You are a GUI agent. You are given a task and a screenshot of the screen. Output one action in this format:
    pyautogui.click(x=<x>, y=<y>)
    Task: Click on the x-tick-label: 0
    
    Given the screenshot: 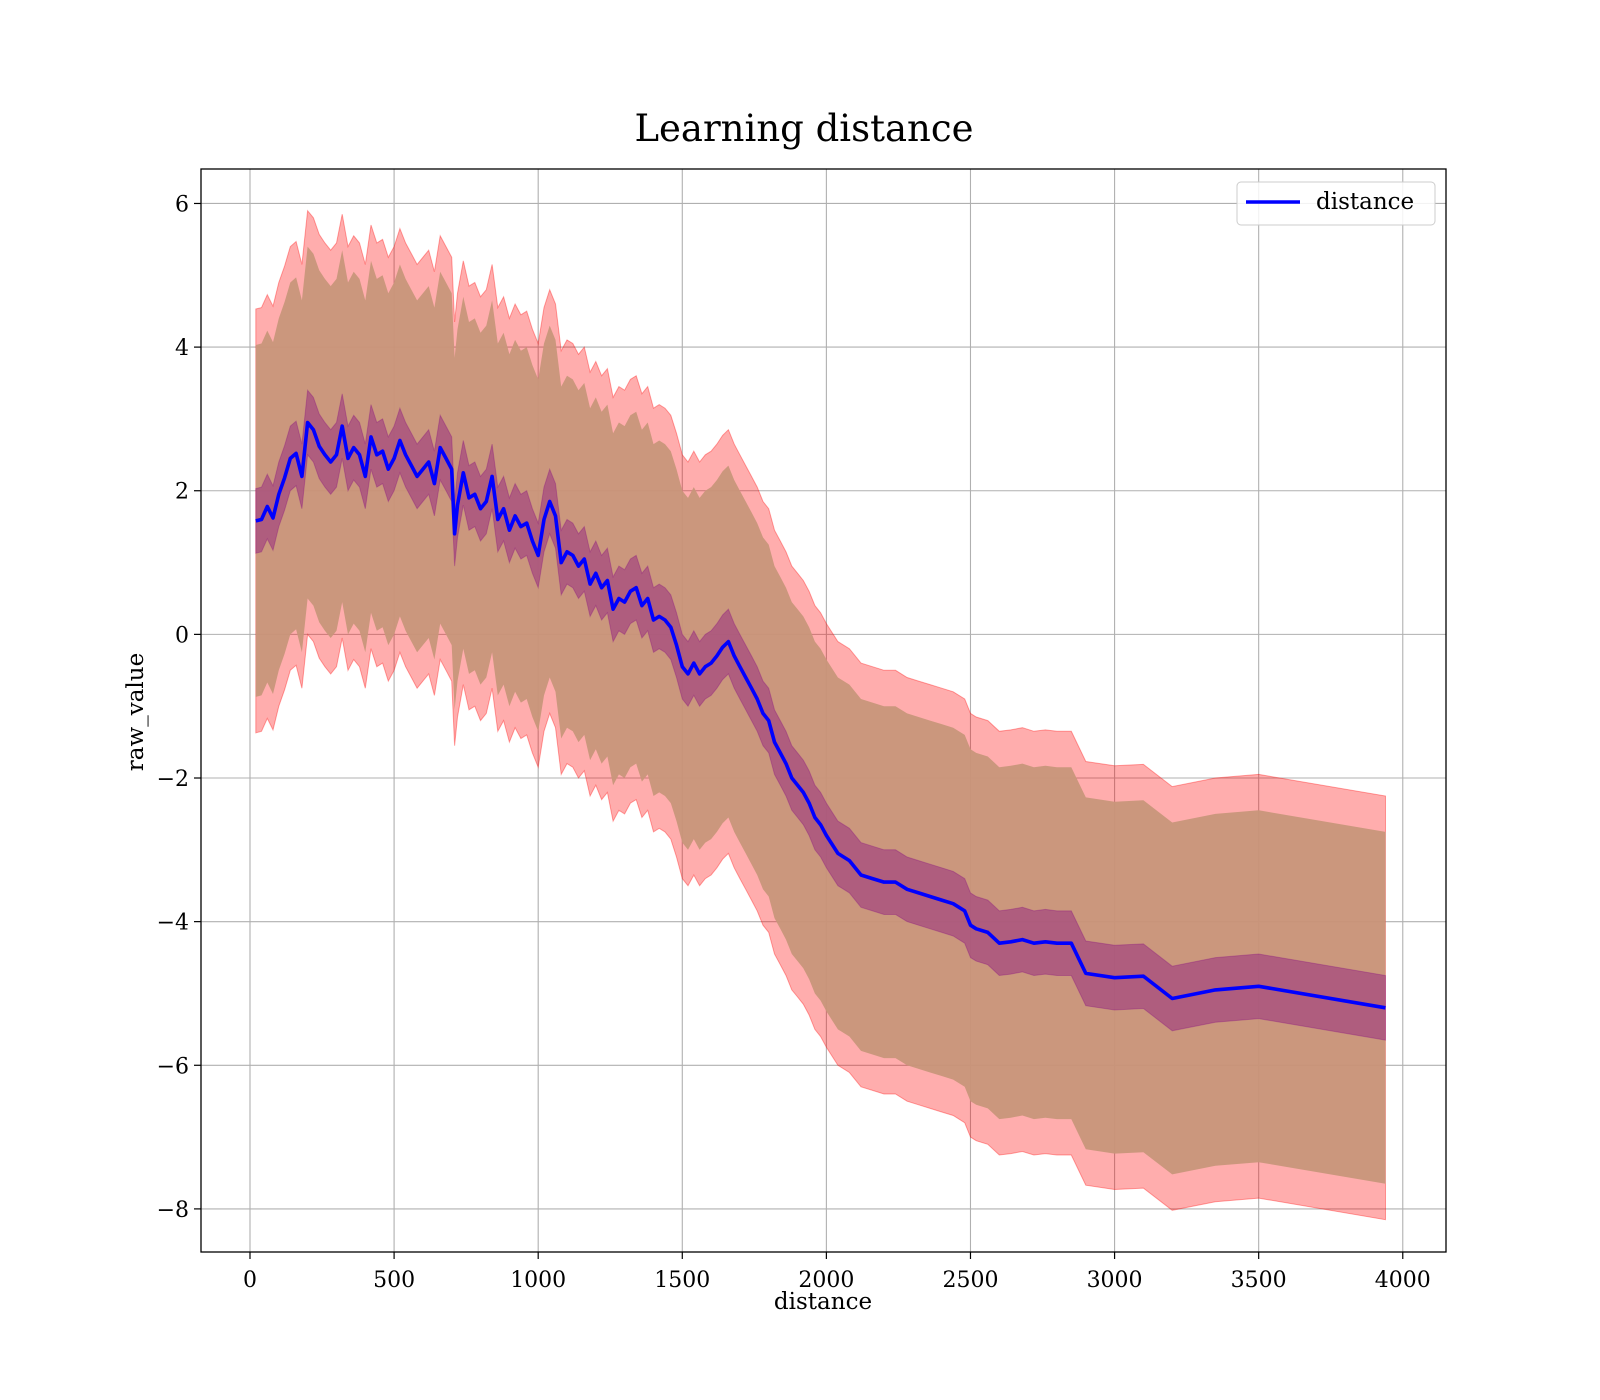 What is the action you would take?
    pyautogui.click(x=250, y=1280)
    